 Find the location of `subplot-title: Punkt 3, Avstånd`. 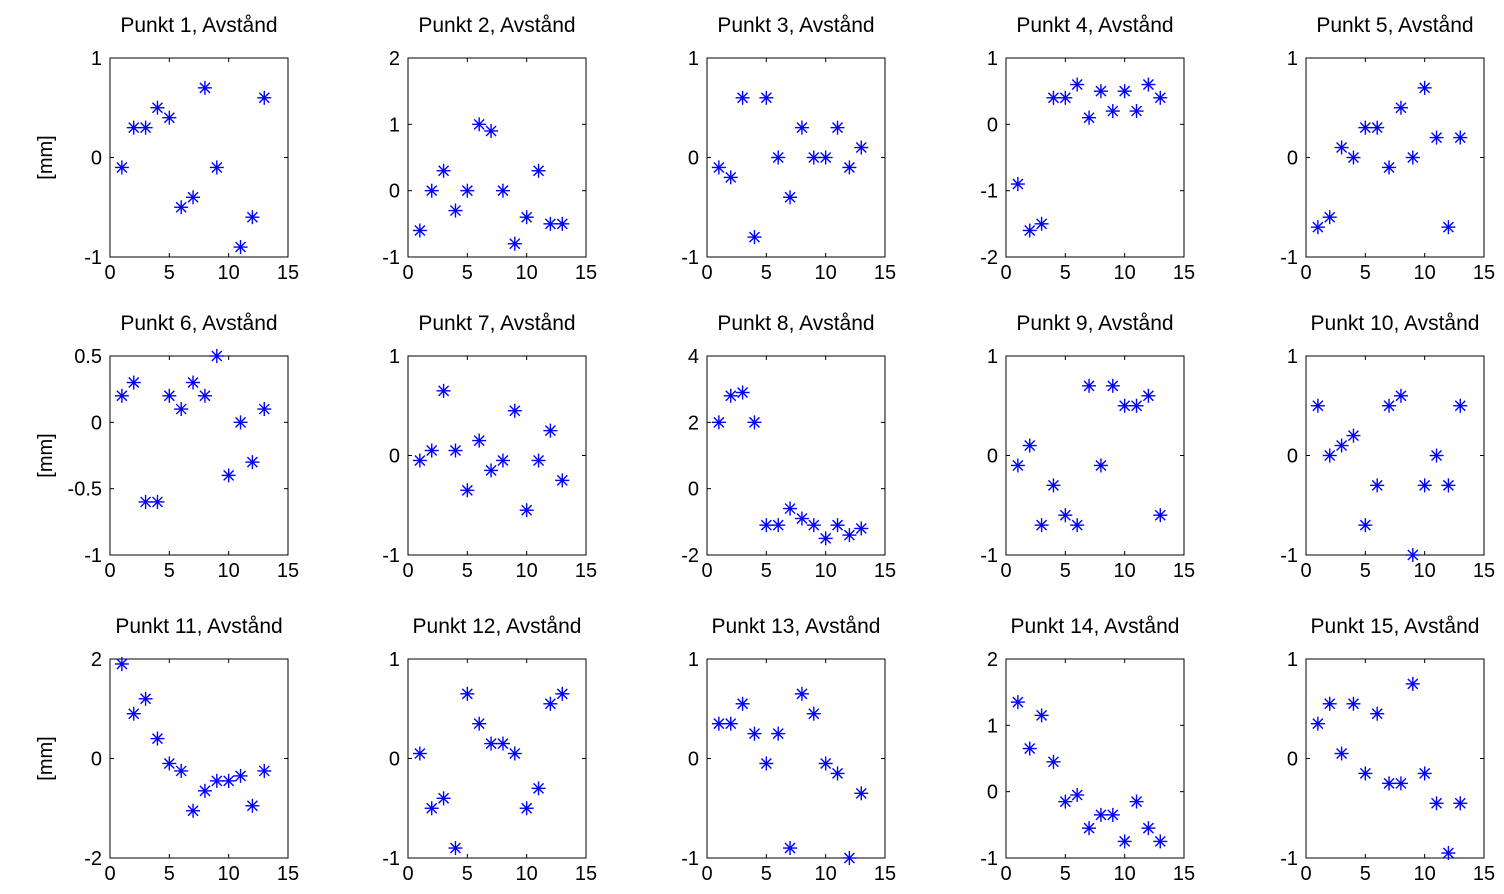

subplot-title: Punkt 3, Avstånd is located at coordinates (795, 25).